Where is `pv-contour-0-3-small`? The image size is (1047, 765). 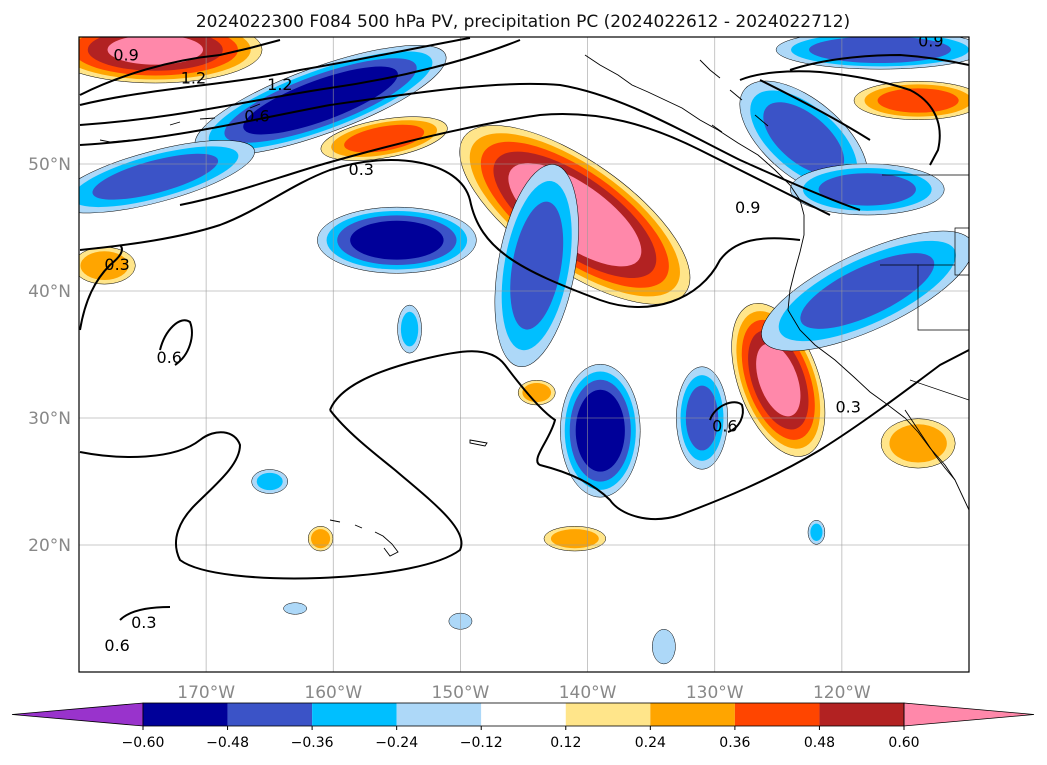 pv-contour-0-3-small is located at coordinates (145, 613).